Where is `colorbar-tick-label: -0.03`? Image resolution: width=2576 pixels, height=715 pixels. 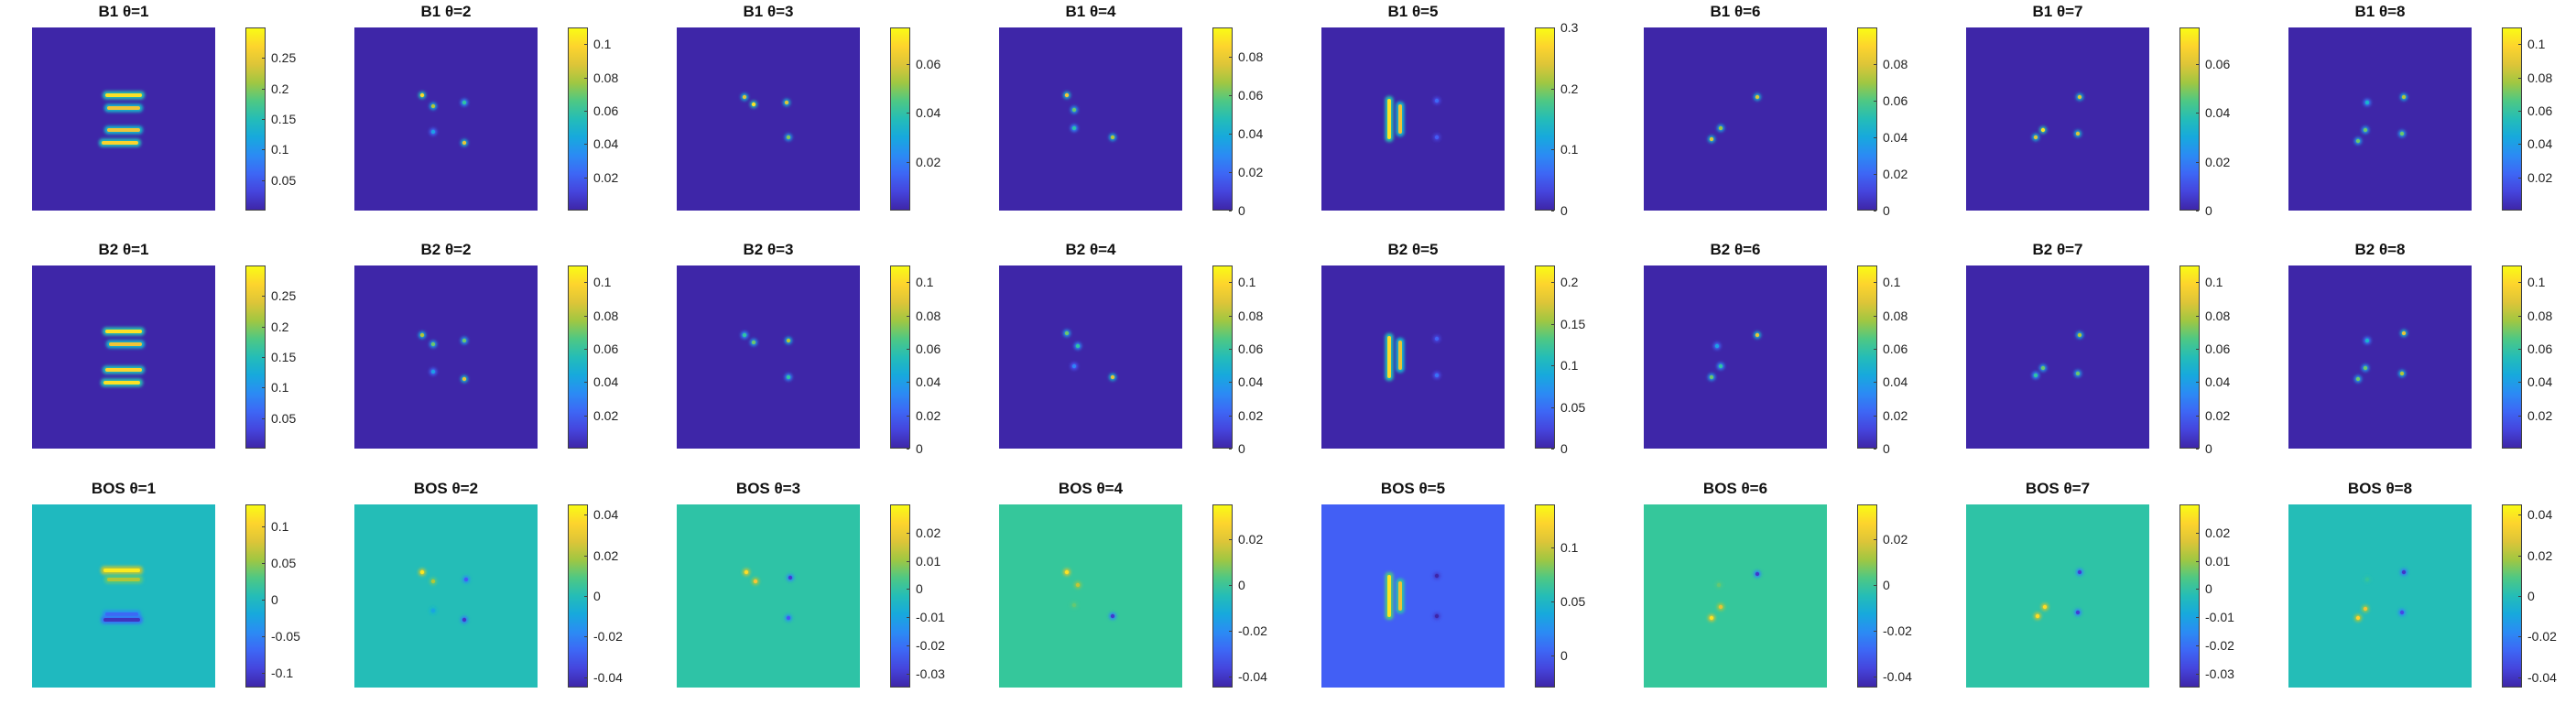 colorbar-tick-label: -0.03 is located at coordinates (2219, 673).